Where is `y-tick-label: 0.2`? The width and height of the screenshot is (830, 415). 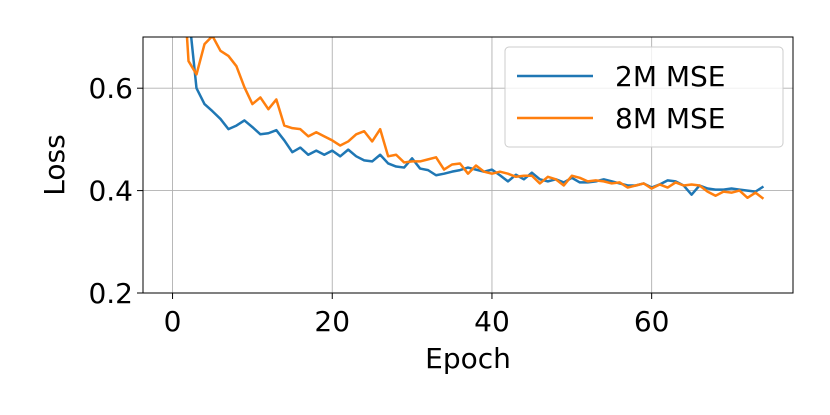
y-tick-label: 0.2 is located at coordinates (110, 293).